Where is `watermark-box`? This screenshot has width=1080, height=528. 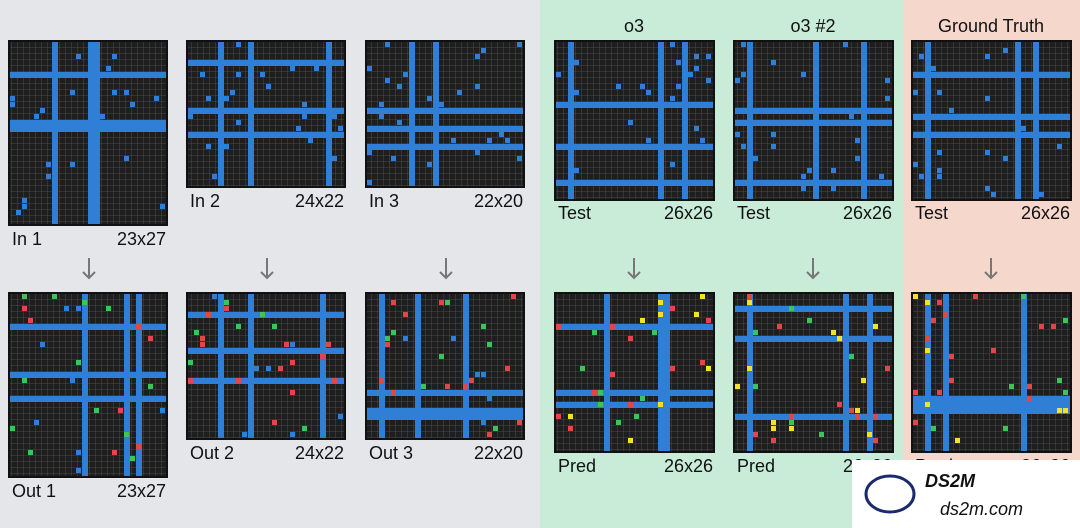
watermark-box is located at coordinates (966, 494).